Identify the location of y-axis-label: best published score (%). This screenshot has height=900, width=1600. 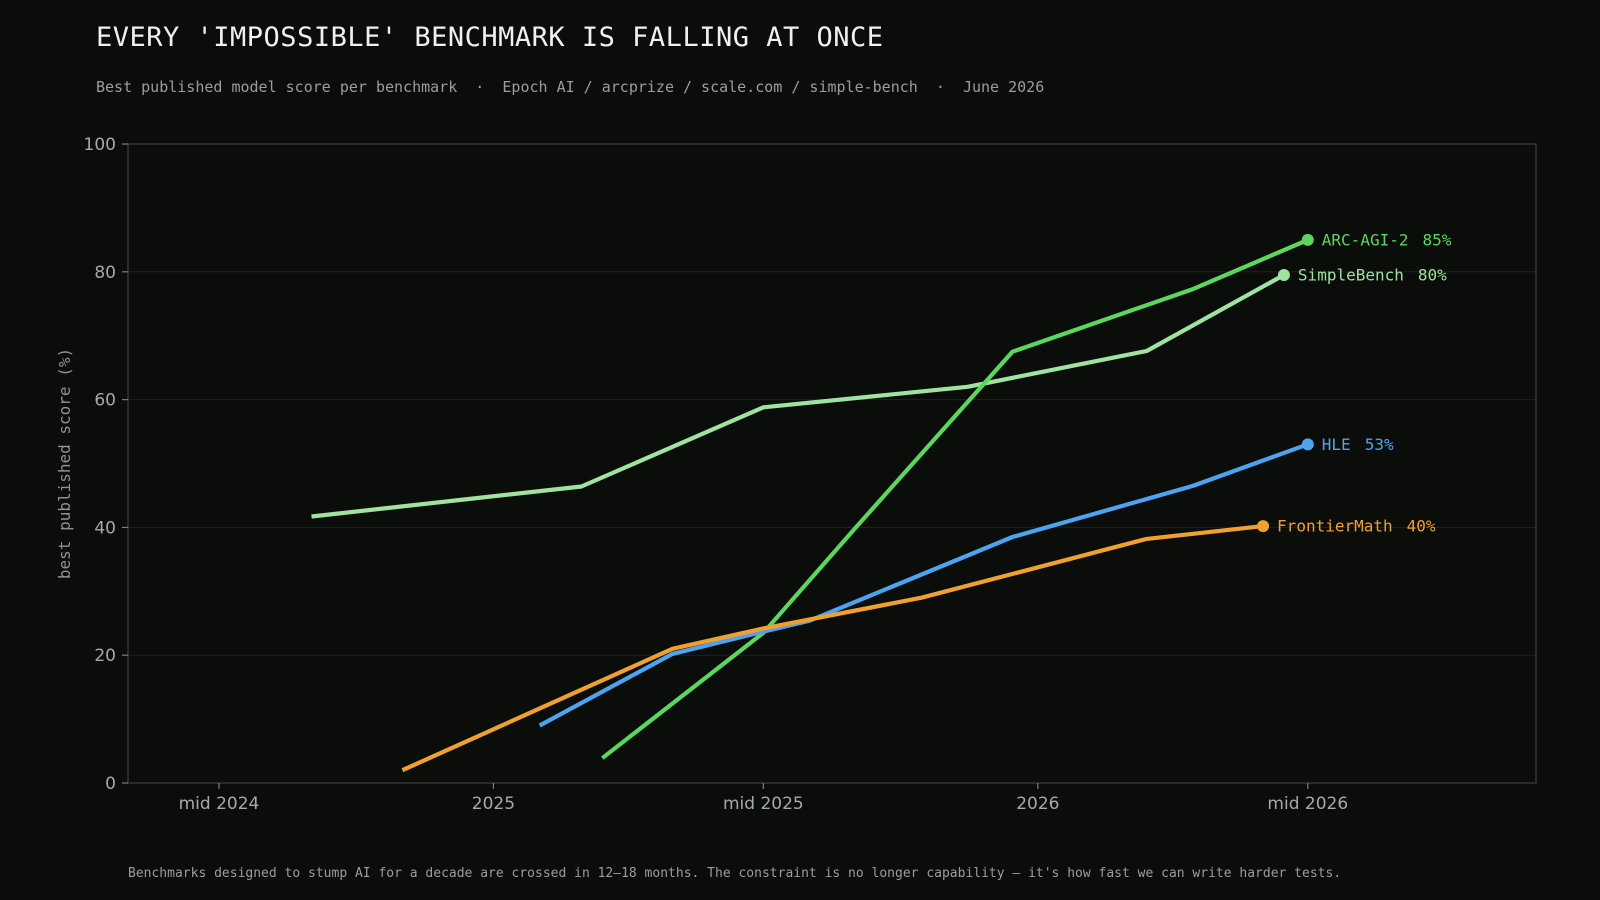
(64, 463).